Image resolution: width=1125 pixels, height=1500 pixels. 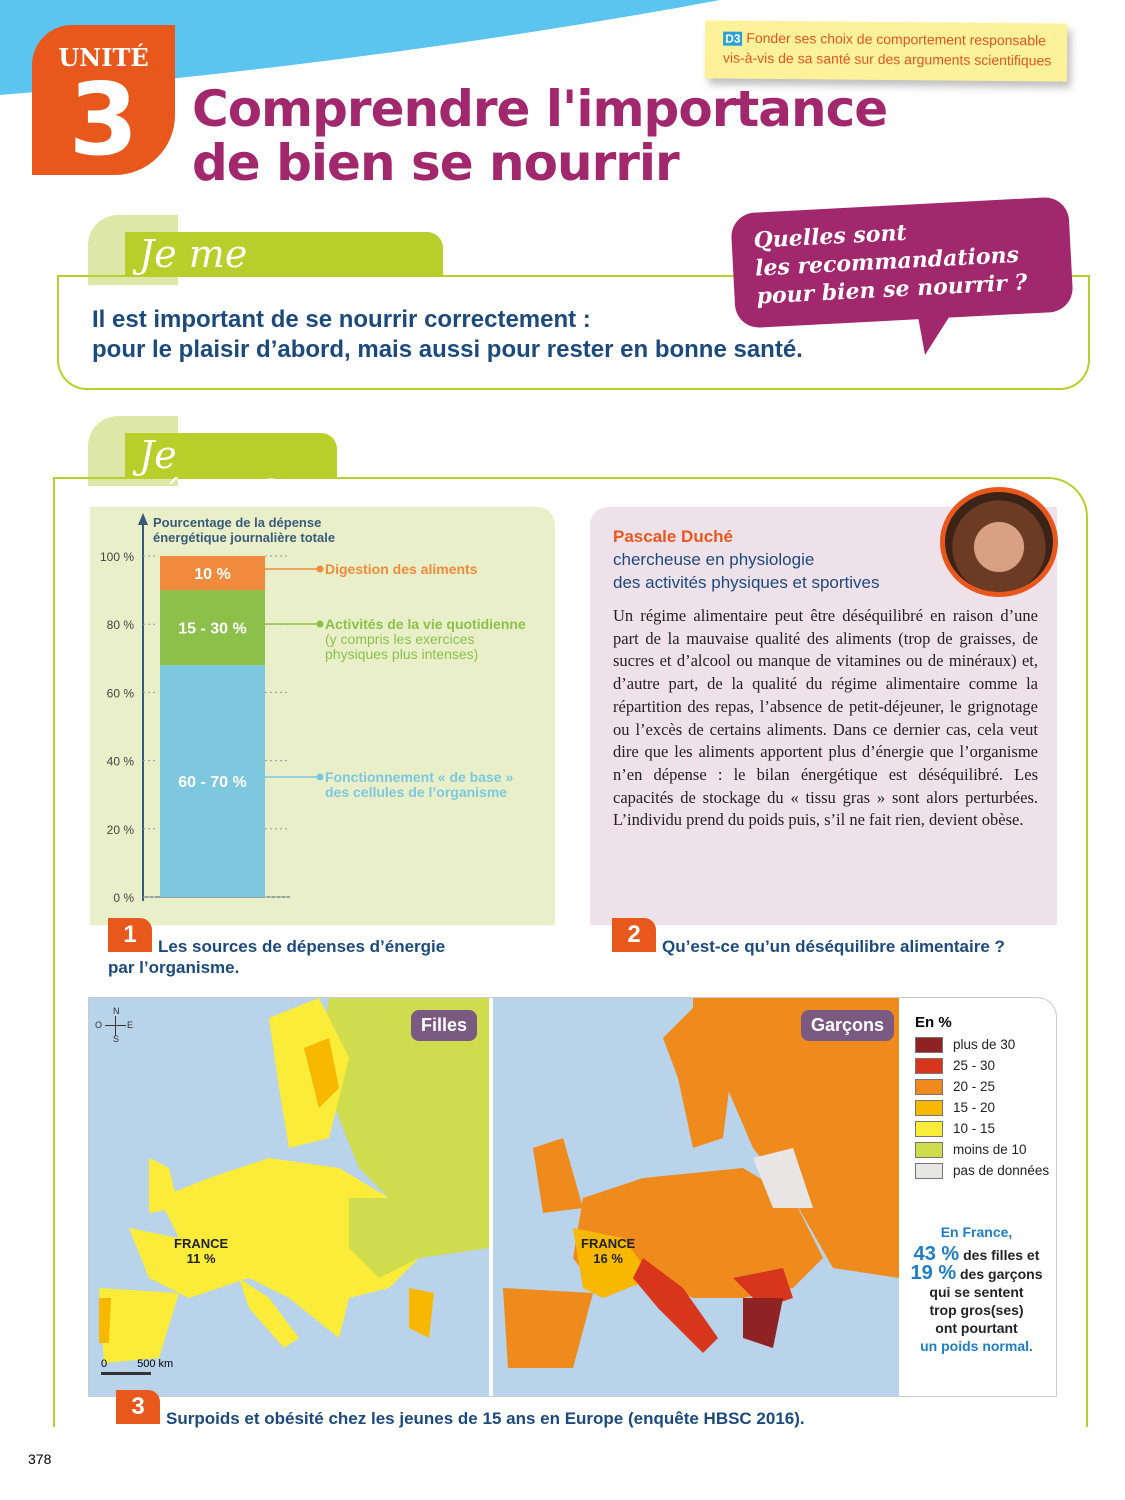 What do you see at coordinates (401, 654) in the screenshot?
I see `segment-note: physiques plus intenses)` at bounding box center [401, 654].